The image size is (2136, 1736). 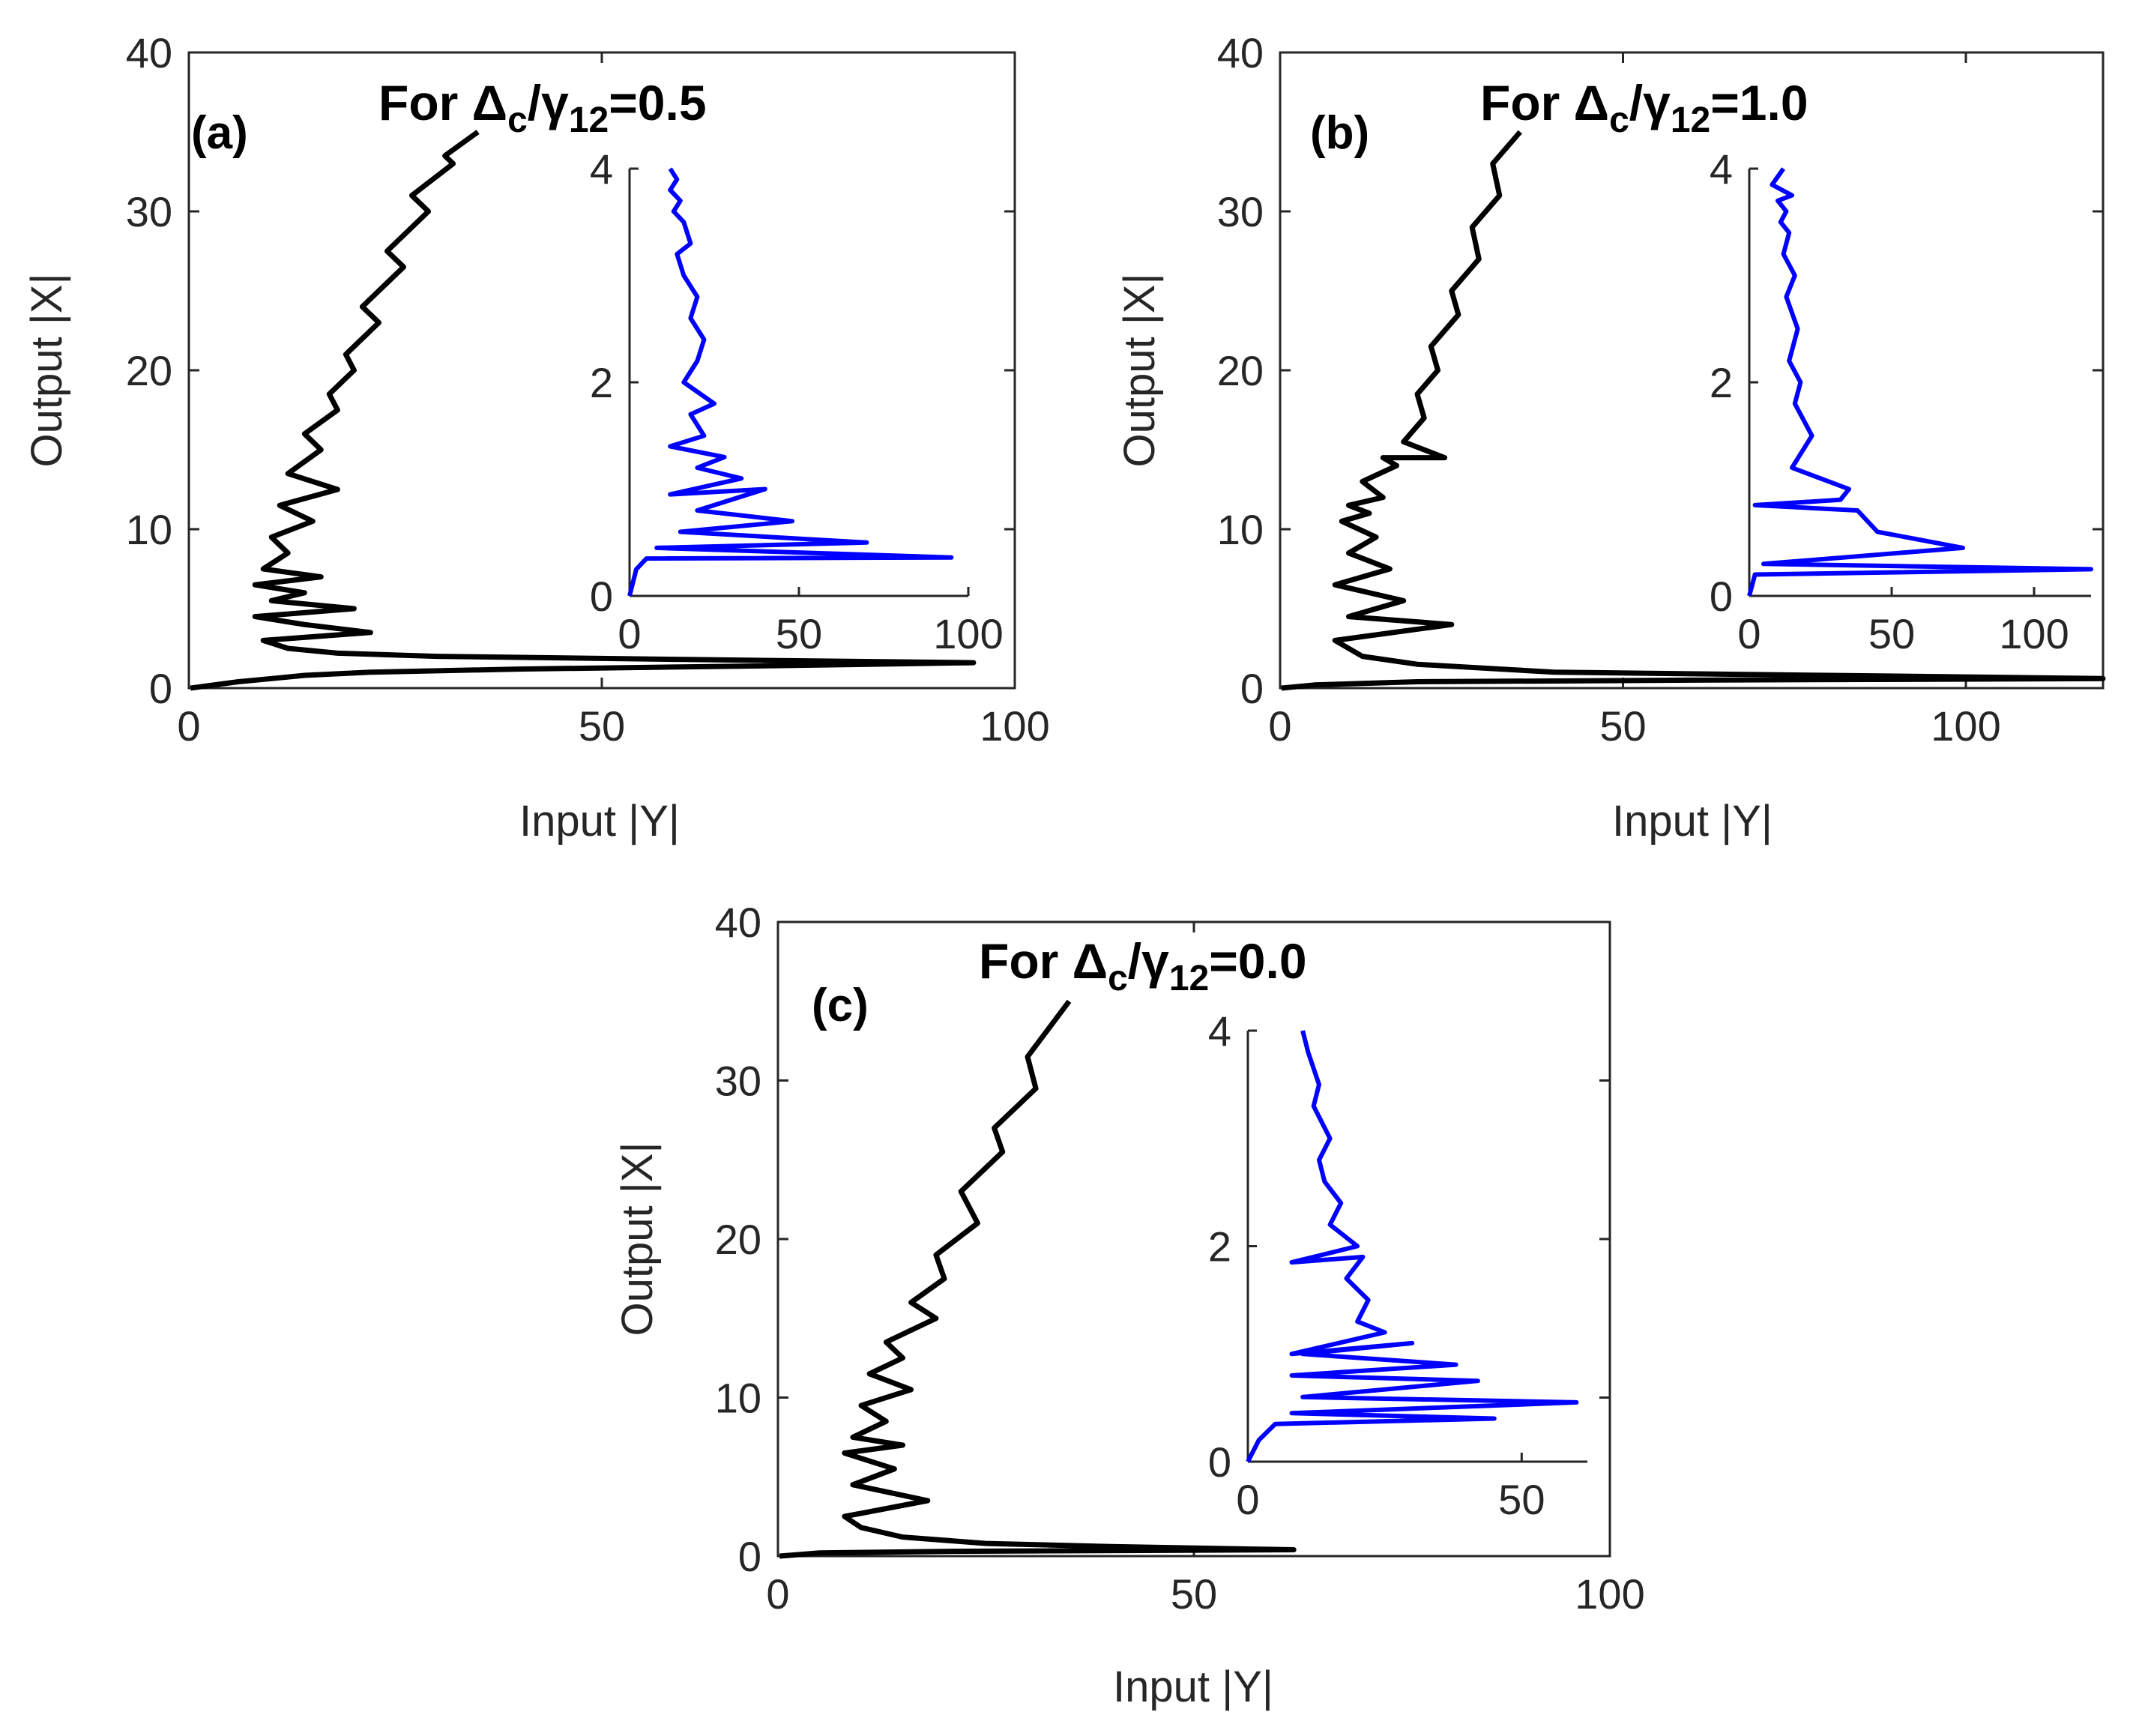 What do you see at coordinates (1339, 133) in the screenshot?
I see `panel-tag-b: (b)` at bounding box center [1339, 133].